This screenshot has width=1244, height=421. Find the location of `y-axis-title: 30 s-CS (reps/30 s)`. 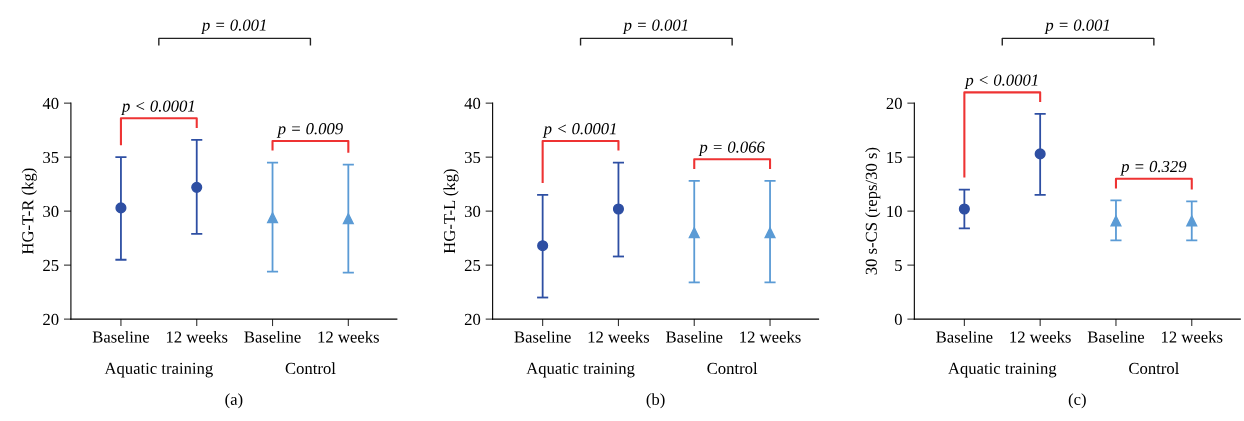

y-axis-title: 30 s-CS (reps/30 s) is located at coordinates (873, 211).